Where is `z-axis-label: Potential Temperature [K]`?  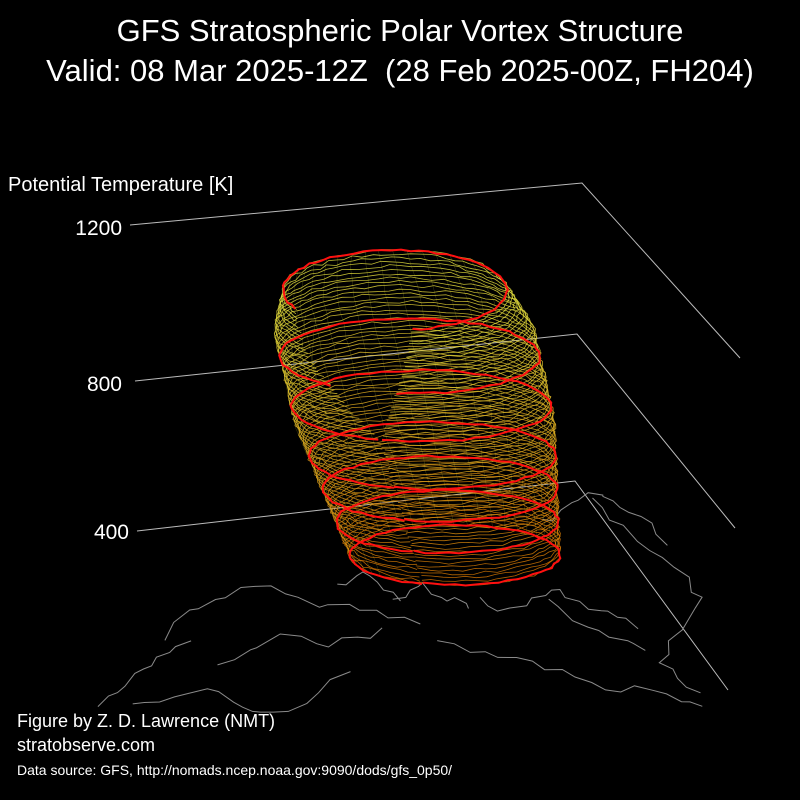 z-axis-label: Potential Temperature [K] is located at coordinates (121, 185).